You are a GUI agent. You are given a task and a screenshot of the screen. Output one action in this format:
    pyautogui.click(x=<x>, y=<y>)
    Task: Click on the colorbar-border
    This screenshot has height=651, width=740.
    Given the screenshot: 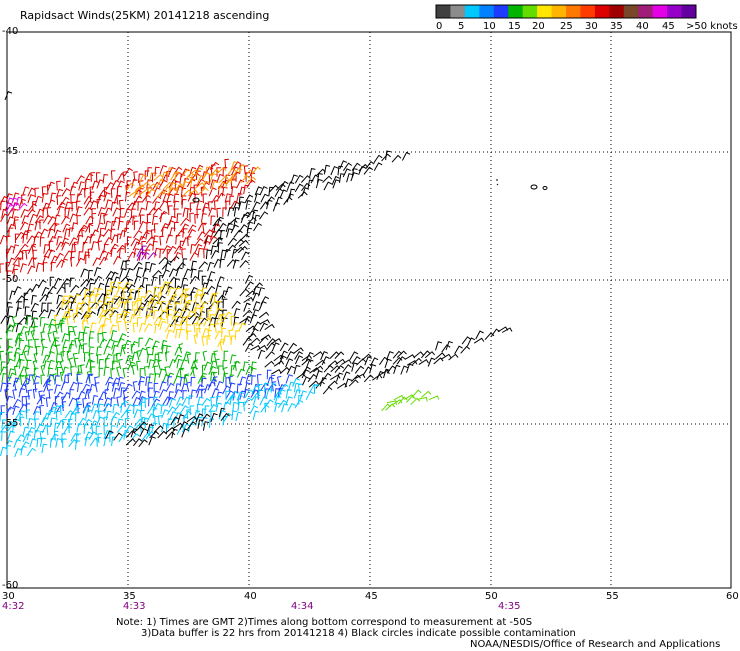 What is the action you would take?
    pyautogui.click(x=566, y=11)
    